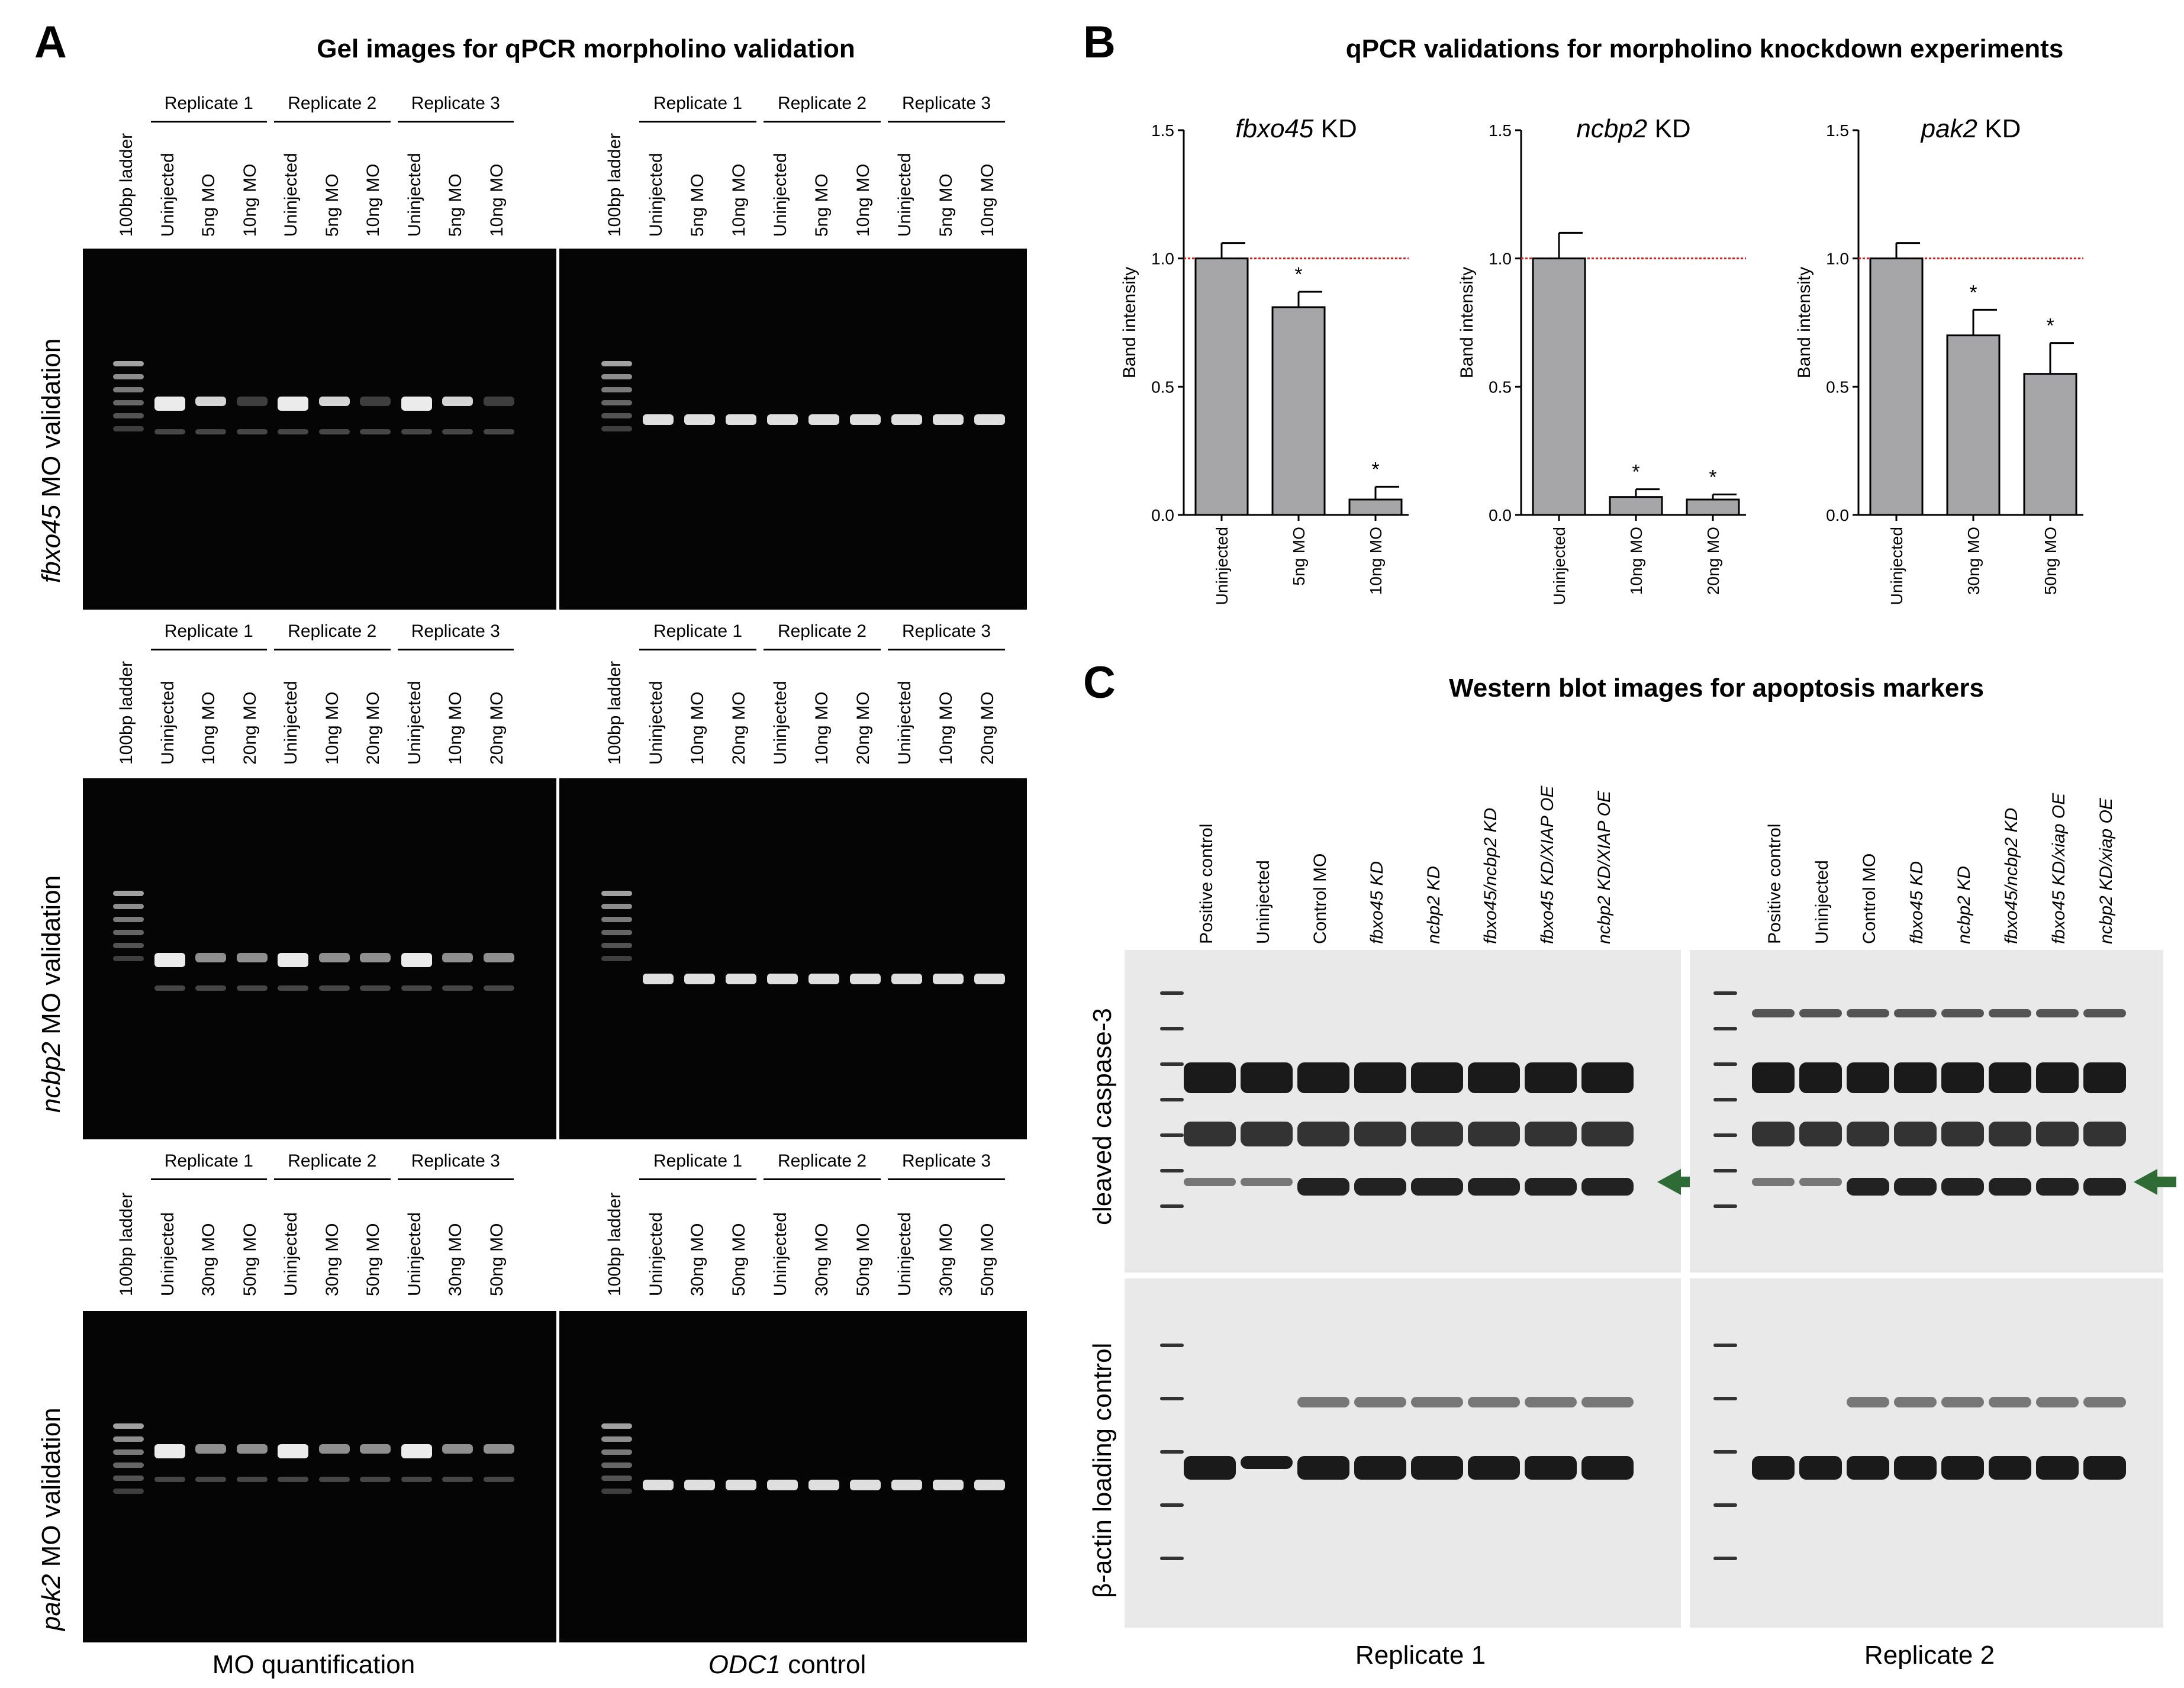 The width and height of the screenshot is (2184, 1688). Describe the element at coordinates (1897, 566) in the screenshot. I see `x-tick-label: Uninjected` at that location.